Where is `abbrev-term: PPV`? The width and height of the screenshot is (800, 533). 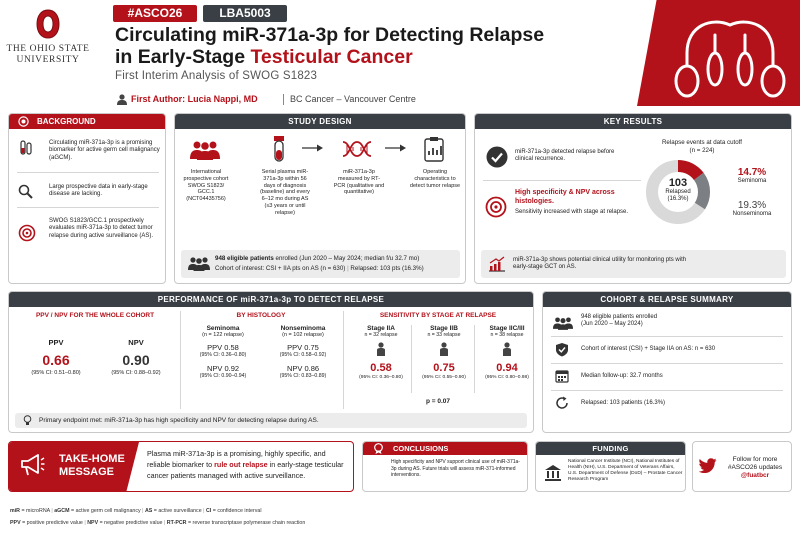 abbrev-term: PPV is located at coordinates (15, 523).